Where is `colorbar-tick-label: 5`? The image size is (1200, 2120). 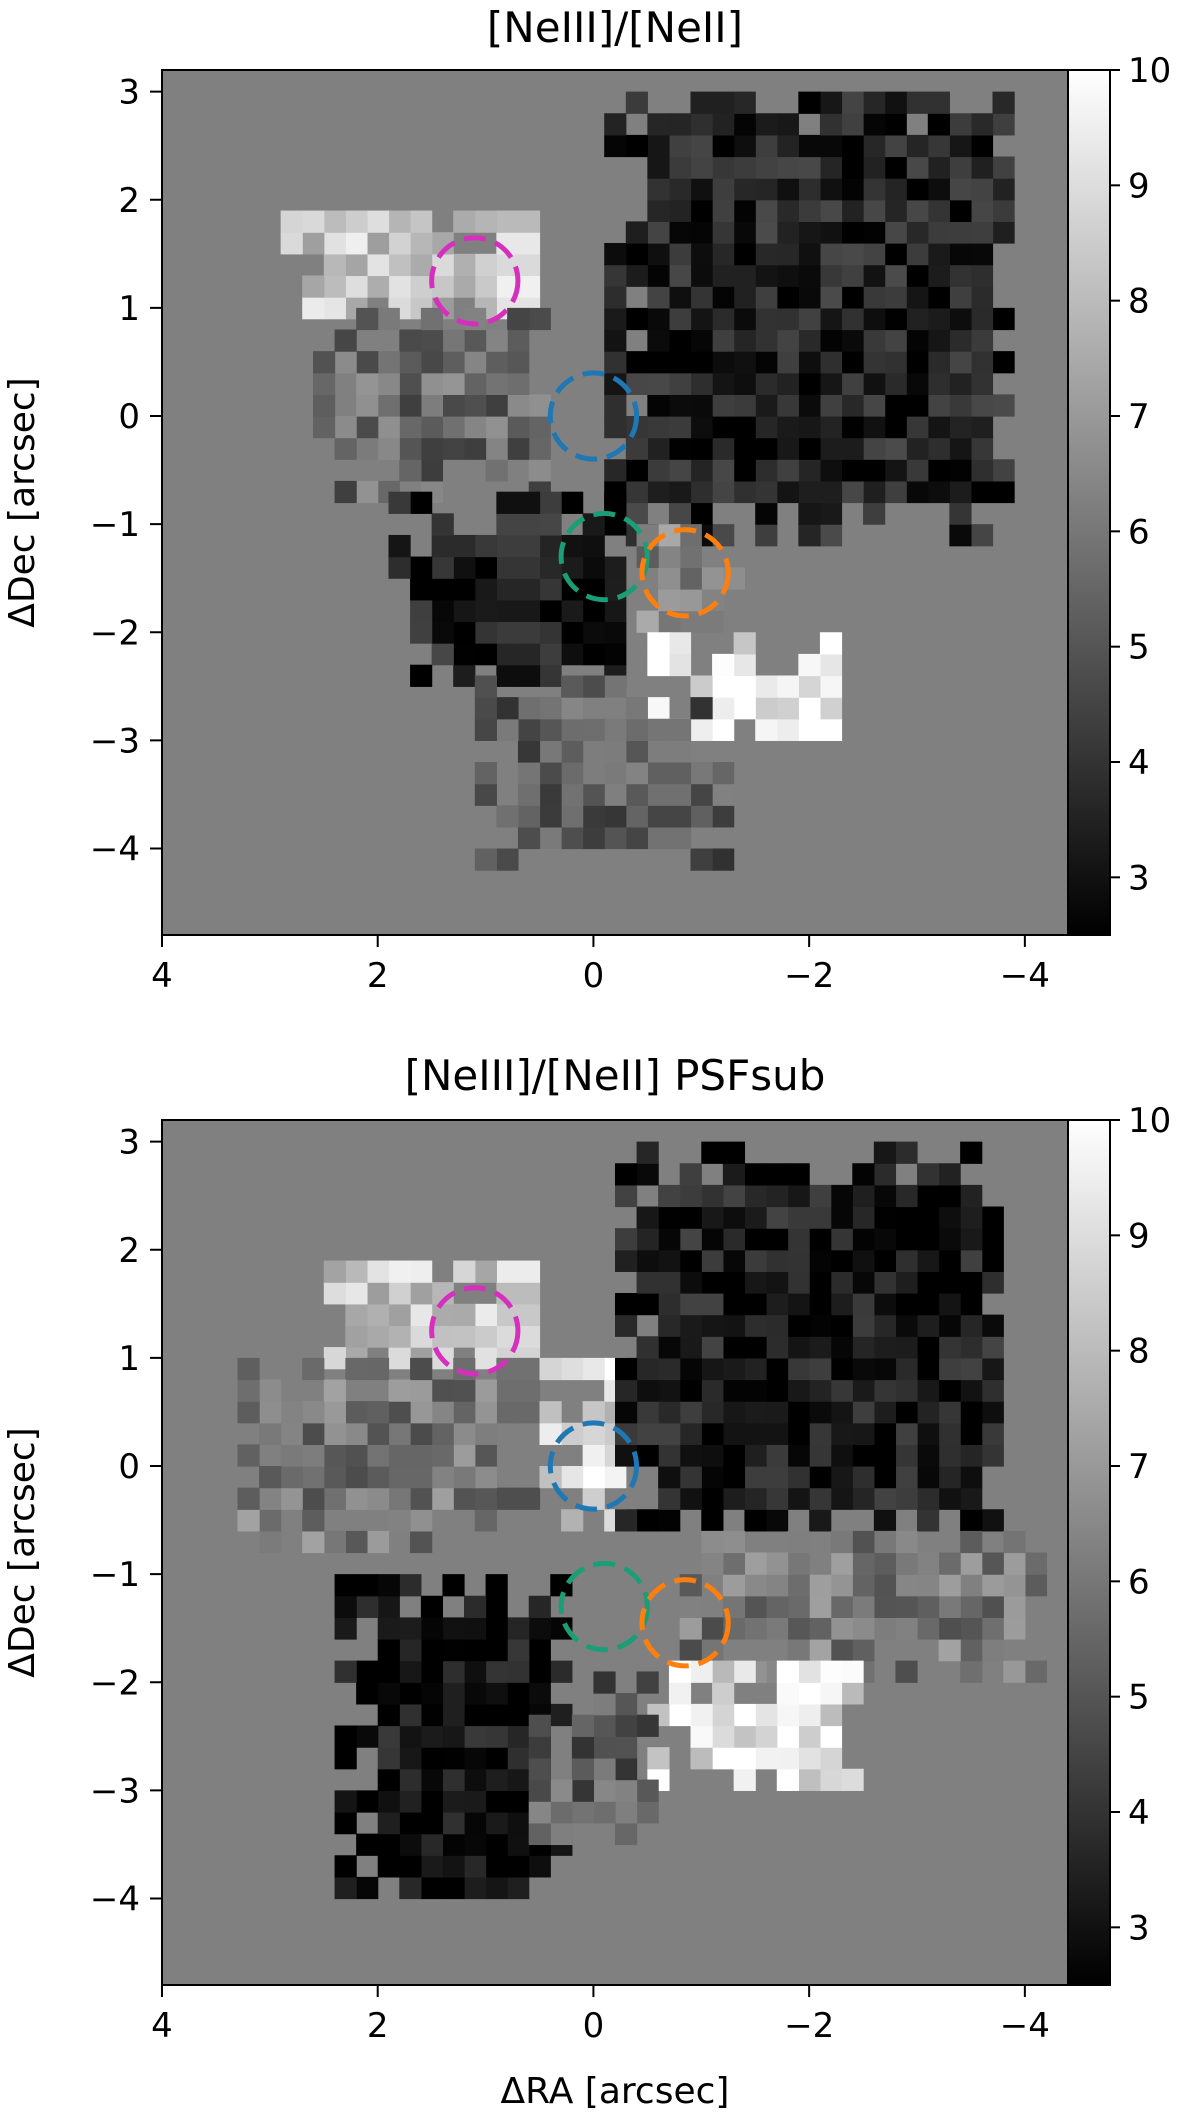
colorbar-tick-label: 5 is located at coordinates (1139, 1698).